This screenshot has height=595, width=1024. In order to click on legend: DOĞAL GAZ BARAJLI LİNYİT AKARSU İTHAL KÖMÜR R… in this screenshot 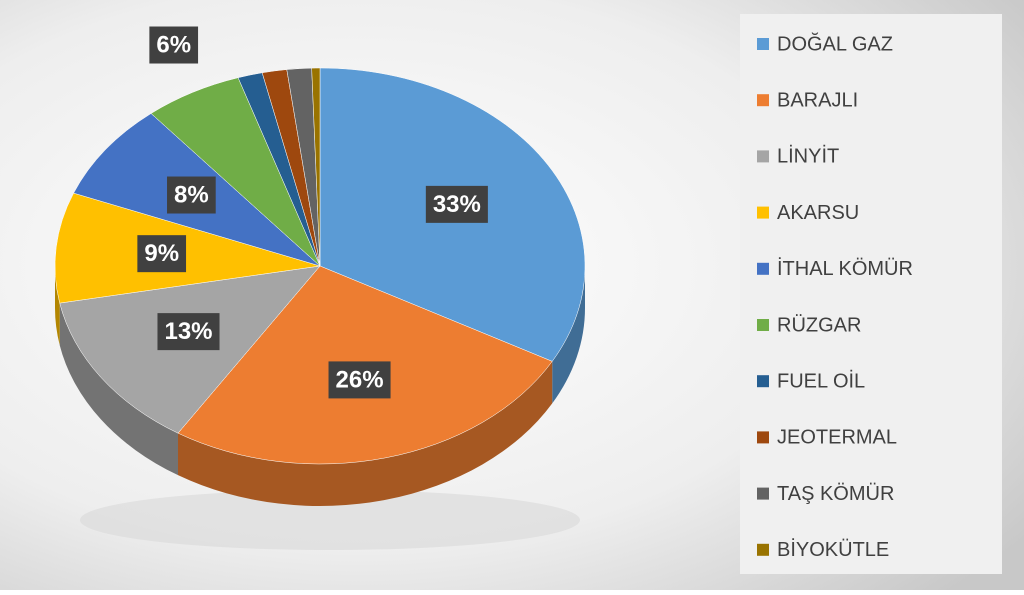, I will do `click(835, 296)`.